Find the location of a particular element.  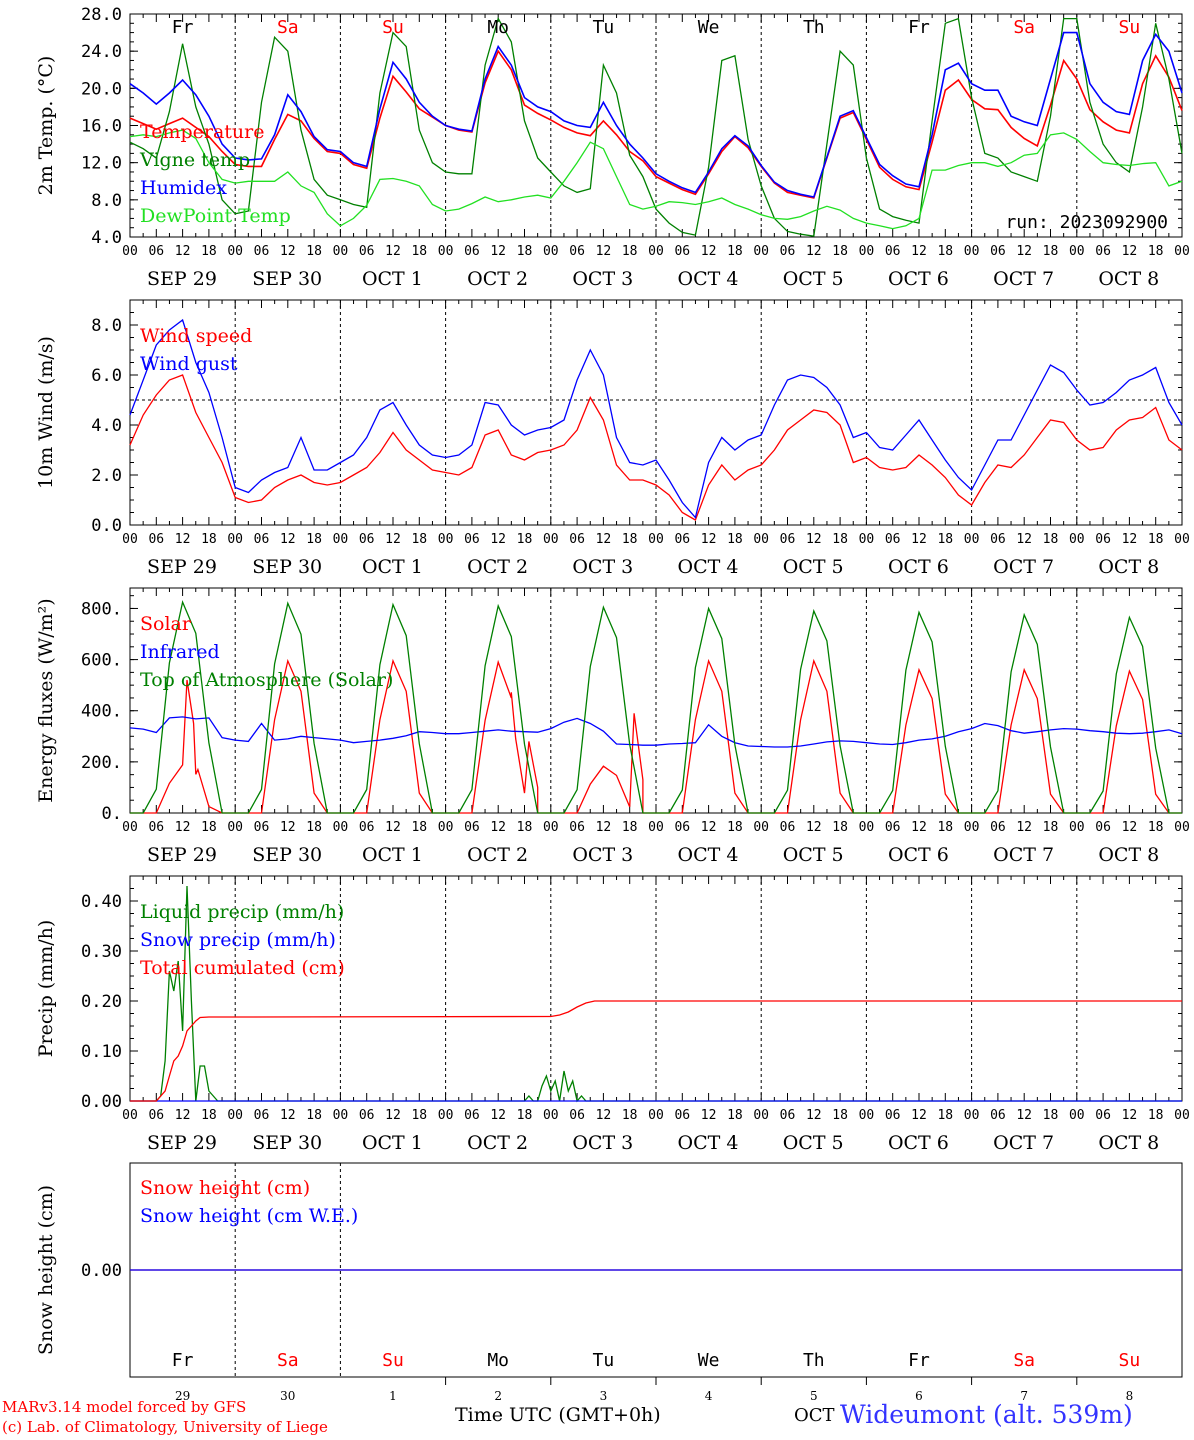

date-label: OCT 4 is located at coordinates (708, 1143).